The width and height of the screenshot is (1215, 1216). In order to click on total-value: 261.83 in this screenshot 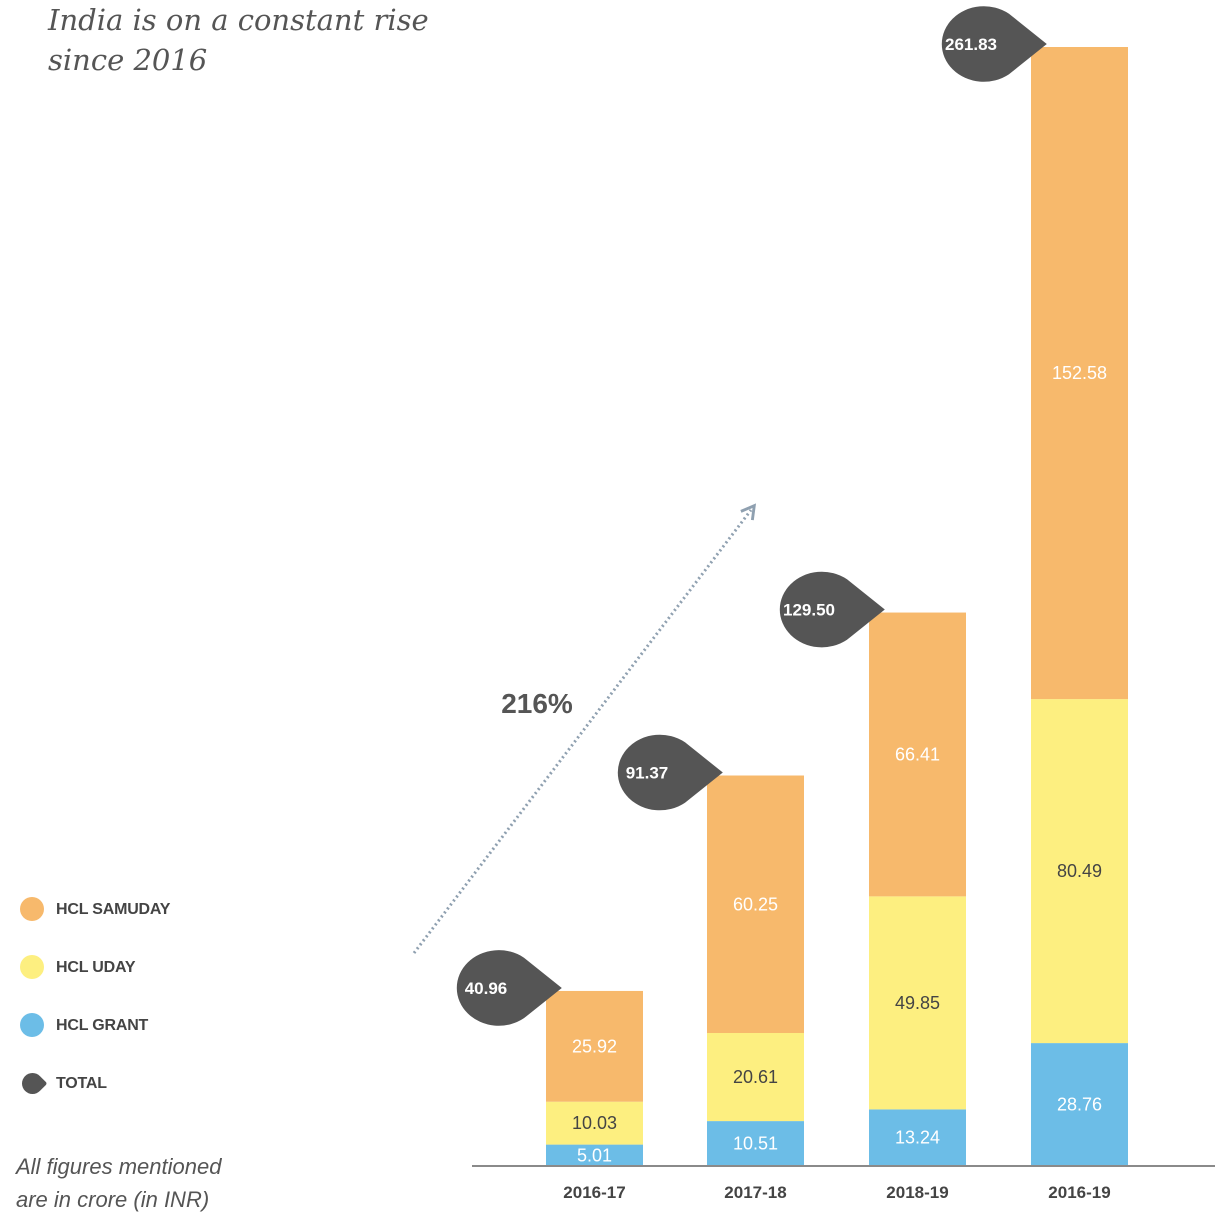, I will do `click(971, 44)`.